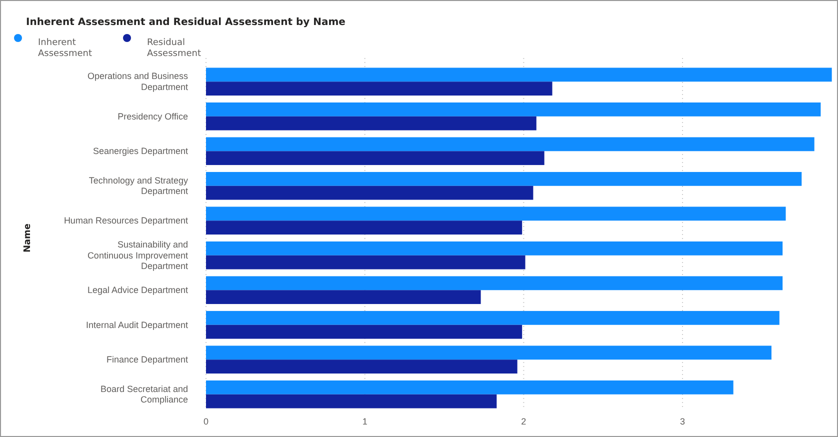  Describe the element at coordinates (153, 116) in the screenshot. I see `y-tick-label: Presidency Office` at that location.